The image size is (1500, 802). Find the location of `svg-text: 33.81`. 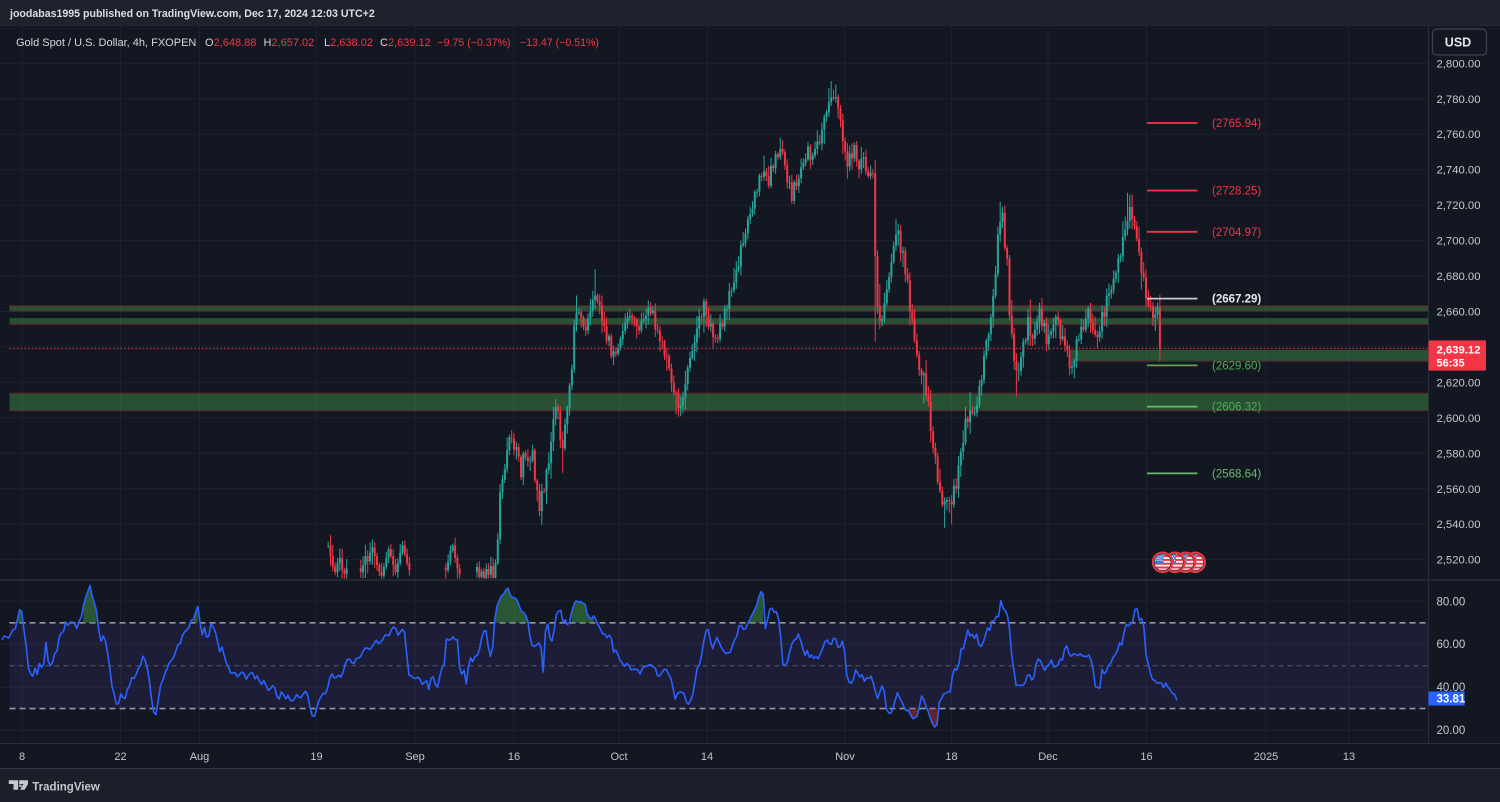

svg-text: 33.81 is located at coordinates (1451, 700).